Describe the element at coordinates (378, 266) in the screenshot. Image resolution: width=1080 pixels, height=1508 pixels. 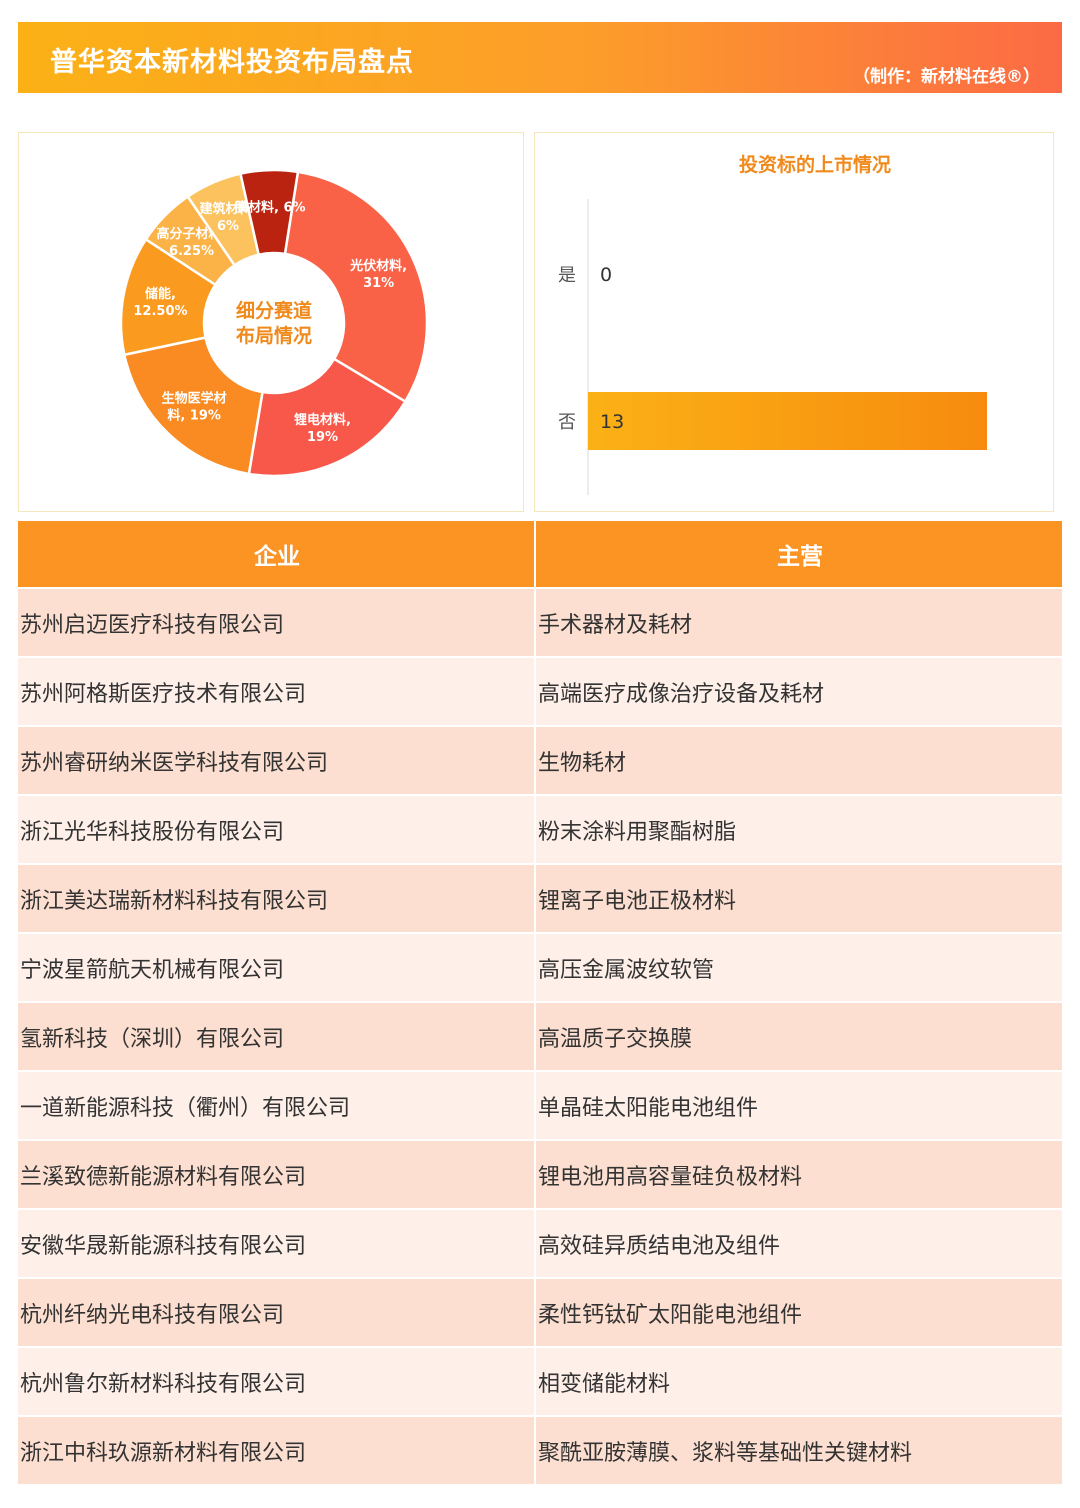
I see `slice-label-line: 光伏材料,` at that location.